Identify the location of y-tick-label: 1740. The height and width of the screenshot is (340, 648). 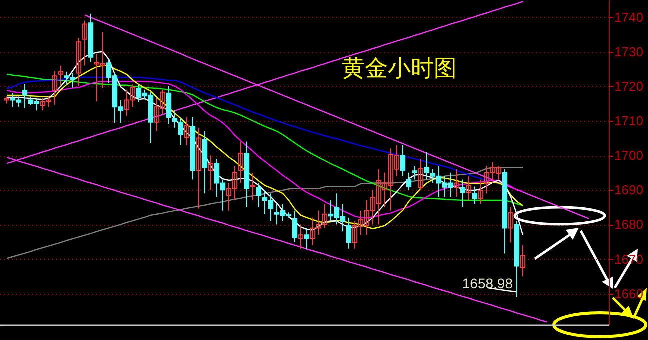
(629, 17).